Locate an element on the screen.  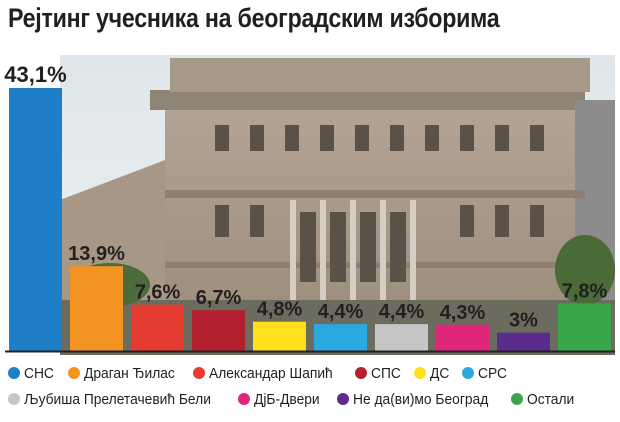
value-label-6: 4,4% is located at coordinates (341, 312).